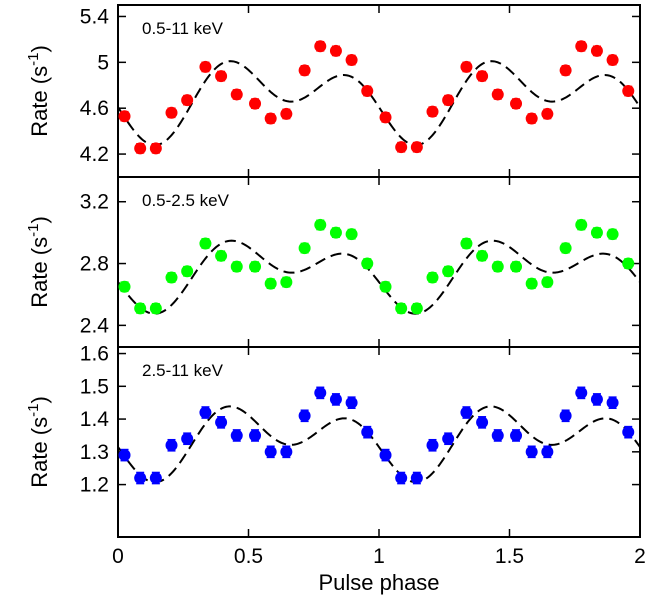 This screenshot has width=665, height=608. I want to click on y-tick-label: 1.2, so click(94, 485).